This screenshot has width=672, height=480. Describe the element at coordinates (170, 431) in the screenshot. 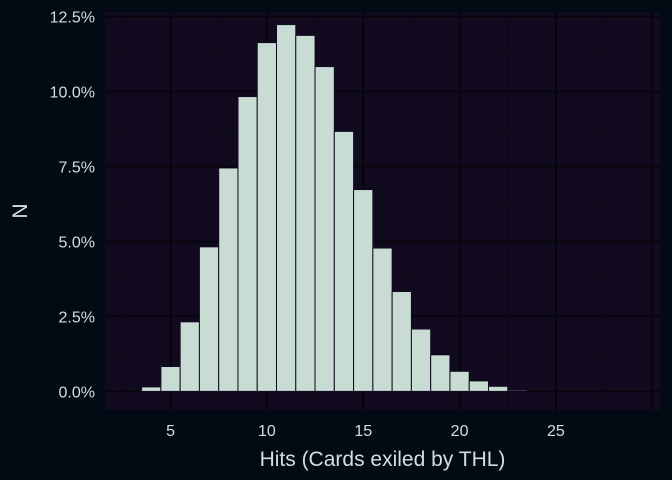

I see `x-tick-label: 5` at that location.